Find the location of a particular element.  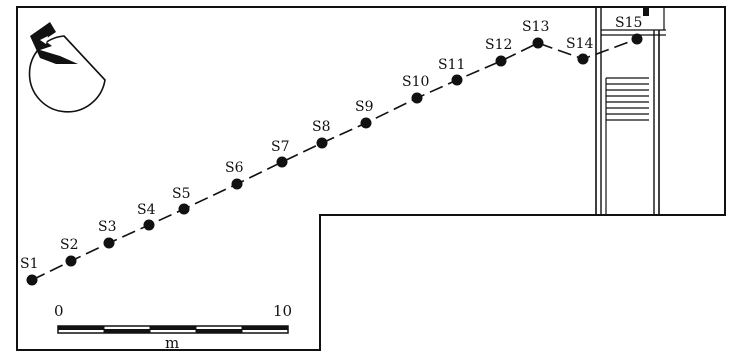

stairwell is located at coordinates (630, 111).